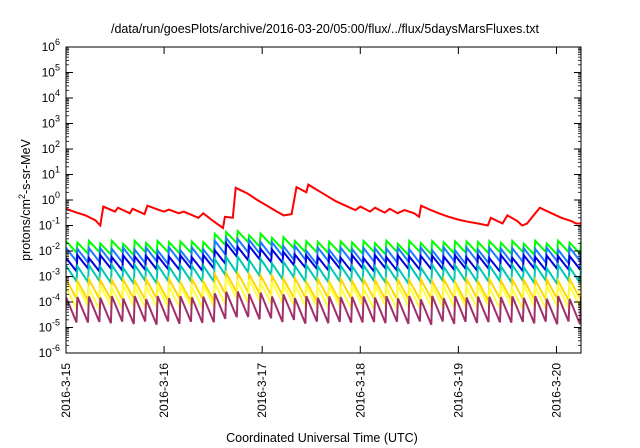 The width and height of the screenshot is (640, 448). I want to click on y-tick-label: 10¹, so click(51, 173).